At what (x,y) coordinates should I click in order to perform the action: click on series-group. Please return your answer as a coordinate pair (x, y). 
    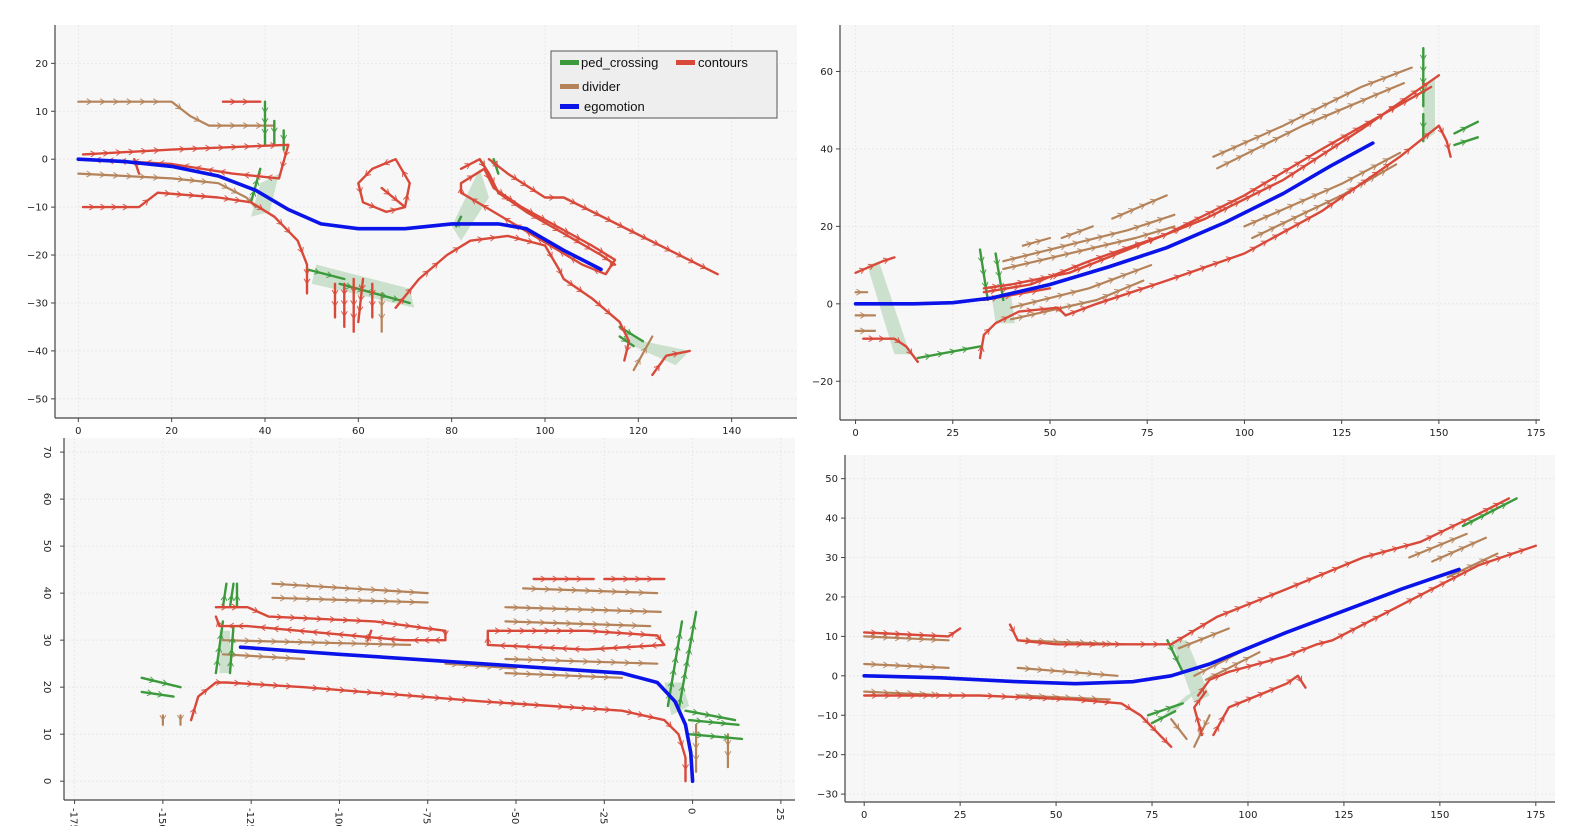
    Looking at the image, I should click on (442, 679).